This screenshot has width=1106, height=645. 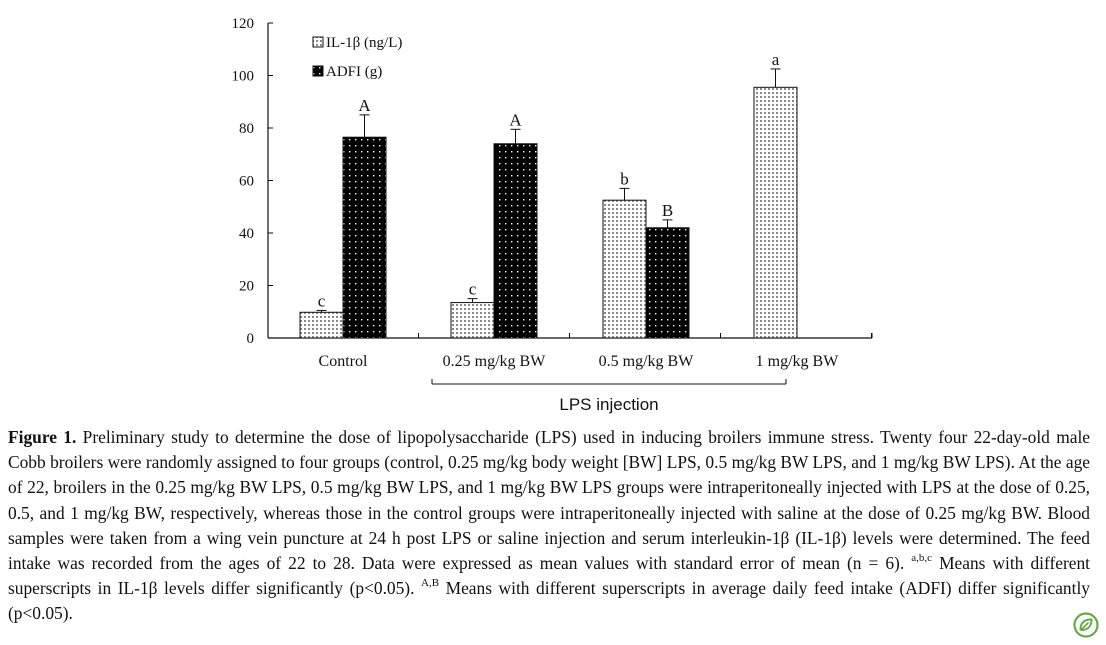 What do you see at coordinates (246, 129) in the screenshot?
I see `y-tick-label: 80` at bounding box center [246, 129].